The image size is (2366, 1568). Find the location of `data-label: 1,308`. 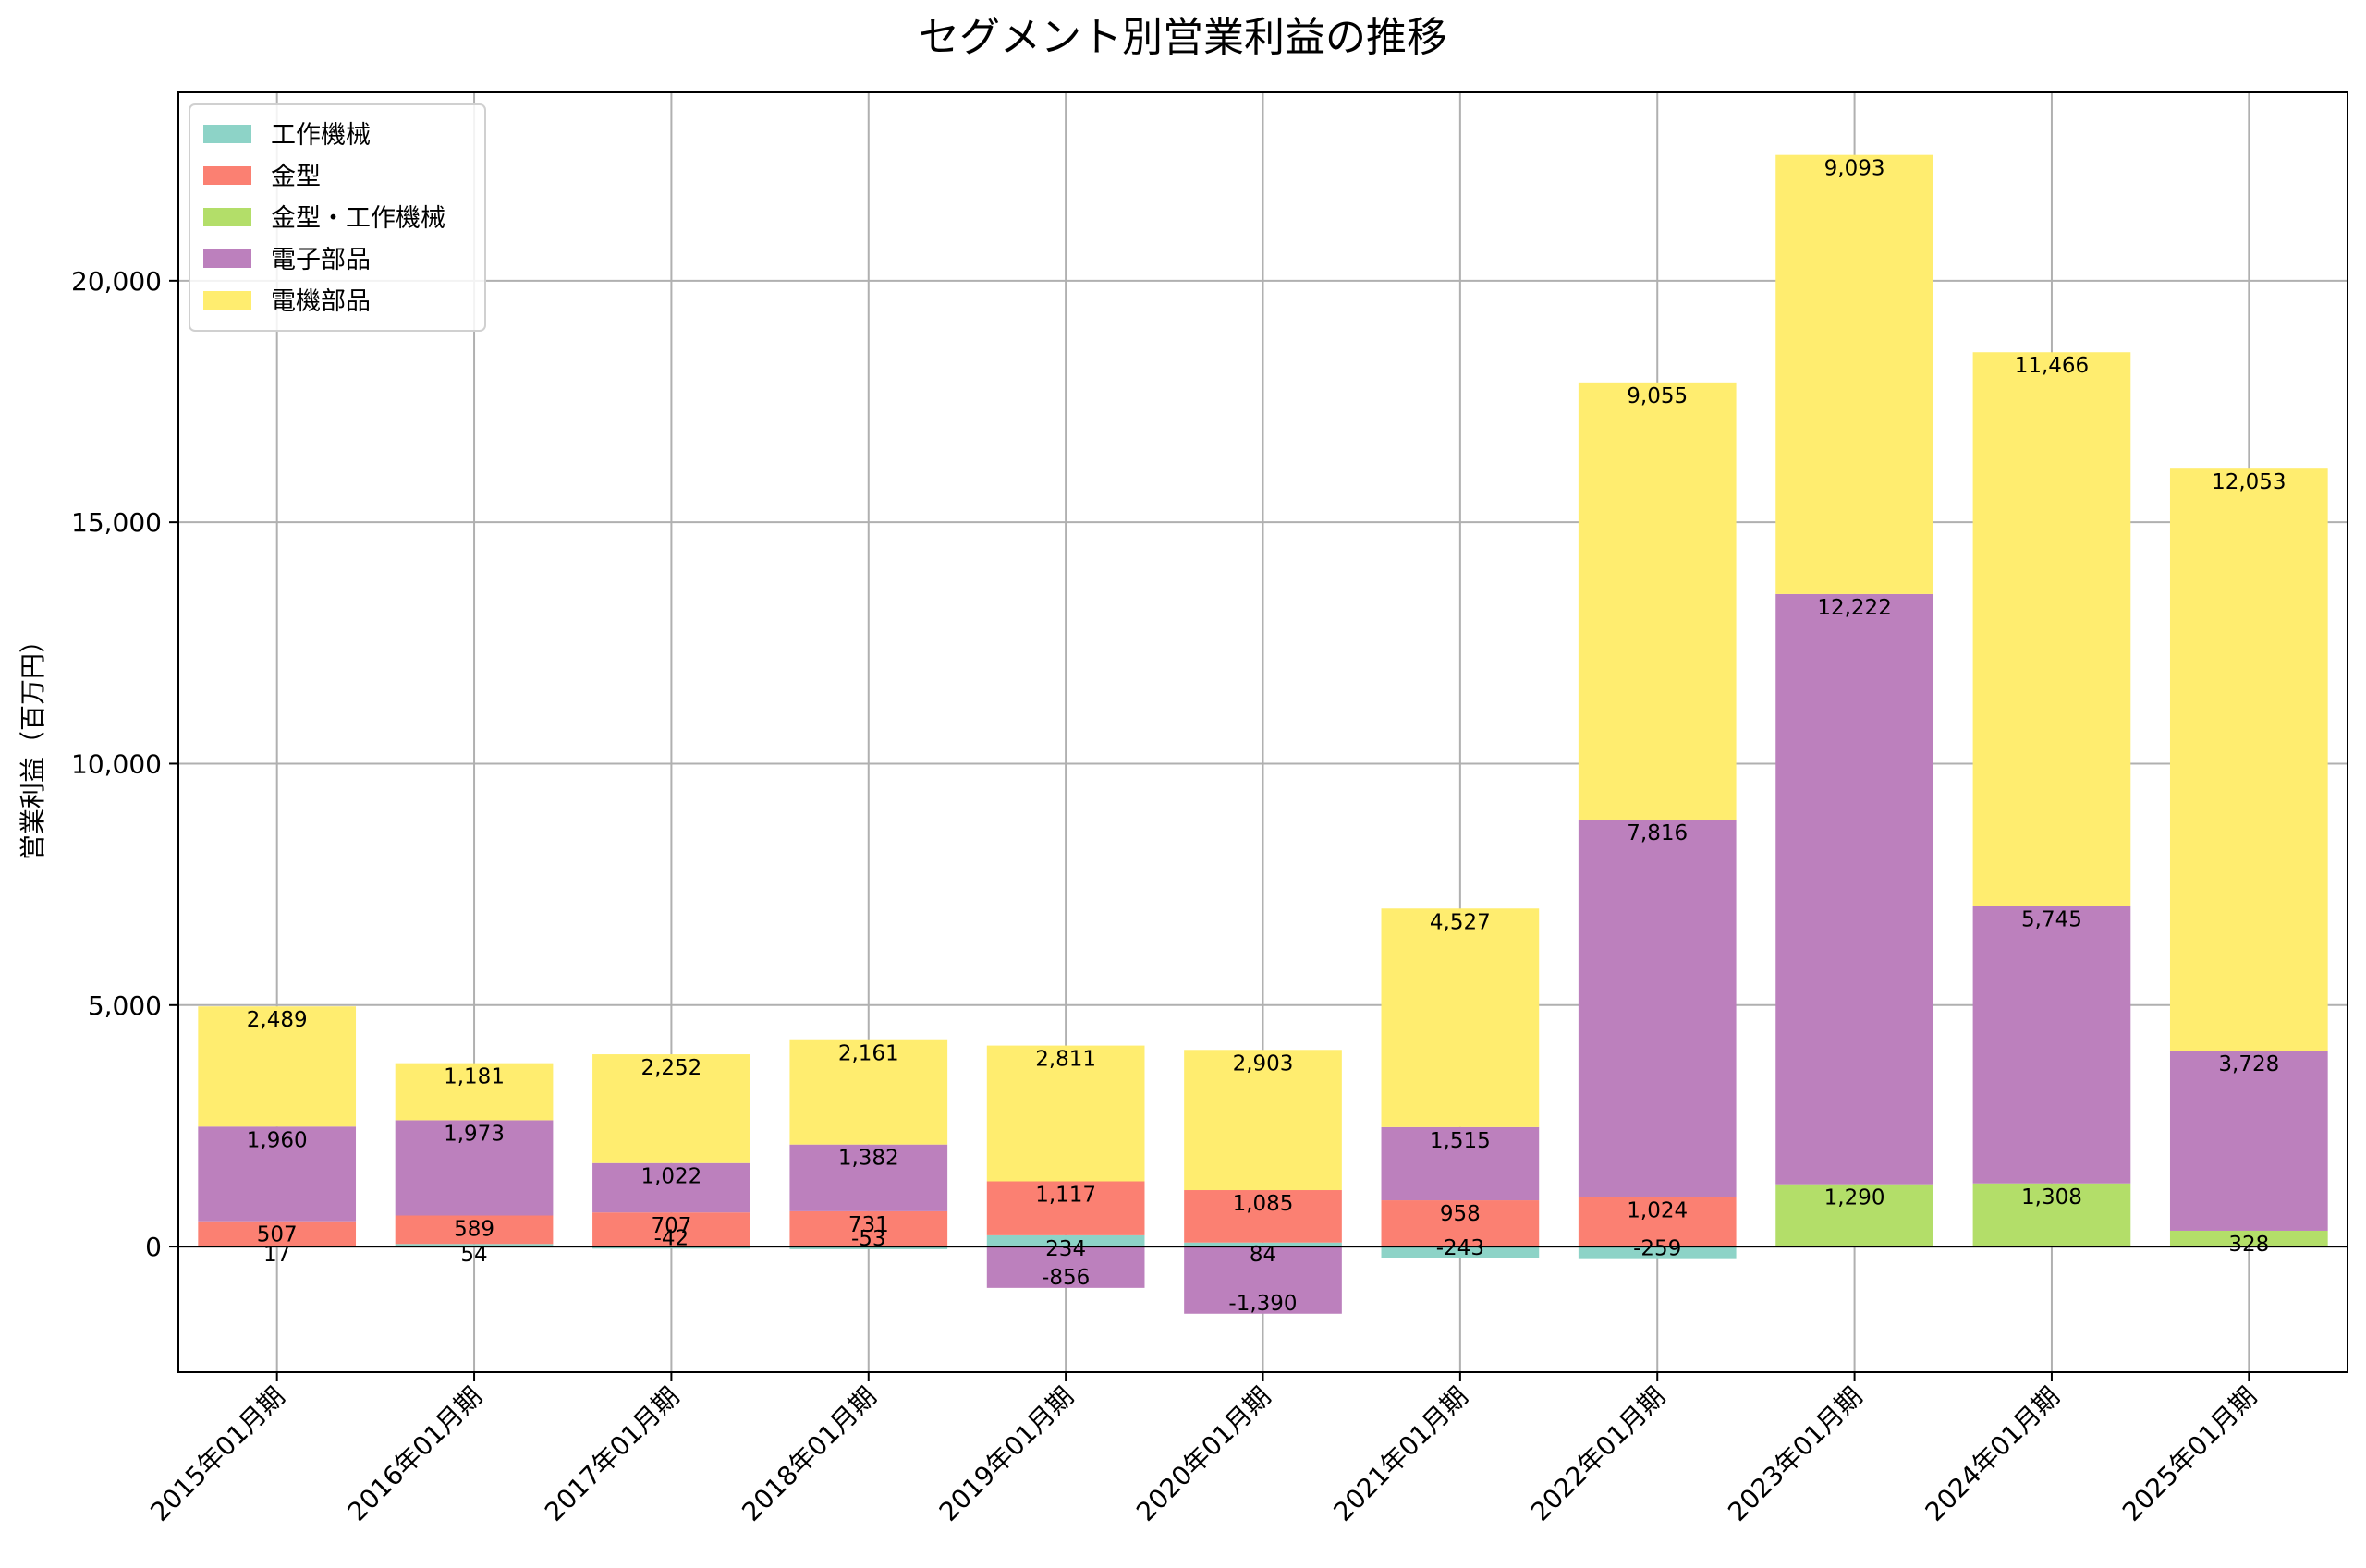

data-label: 1,308 is located at coordinates (2052, 1197).